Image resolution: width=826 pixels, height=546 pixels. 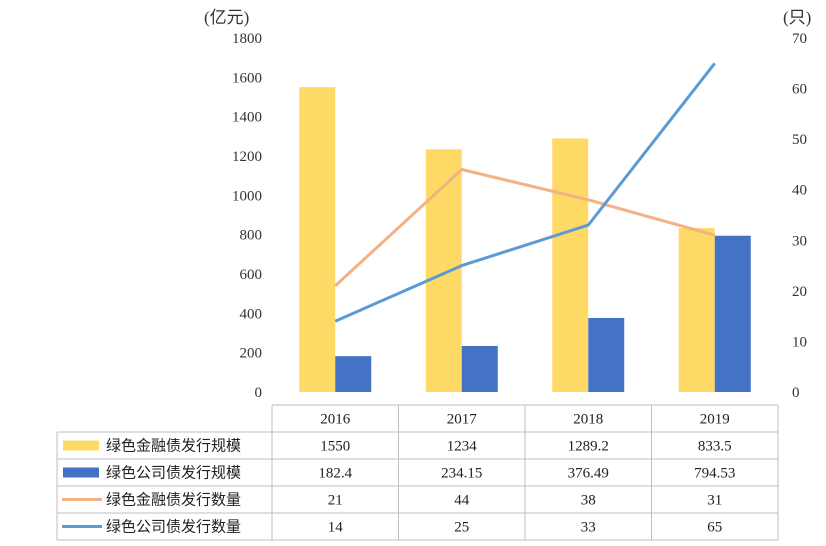 What do you see at coordinates (714, 528) in the screenshot?
I see `table-value: 65` at bounding box center [714, 528].